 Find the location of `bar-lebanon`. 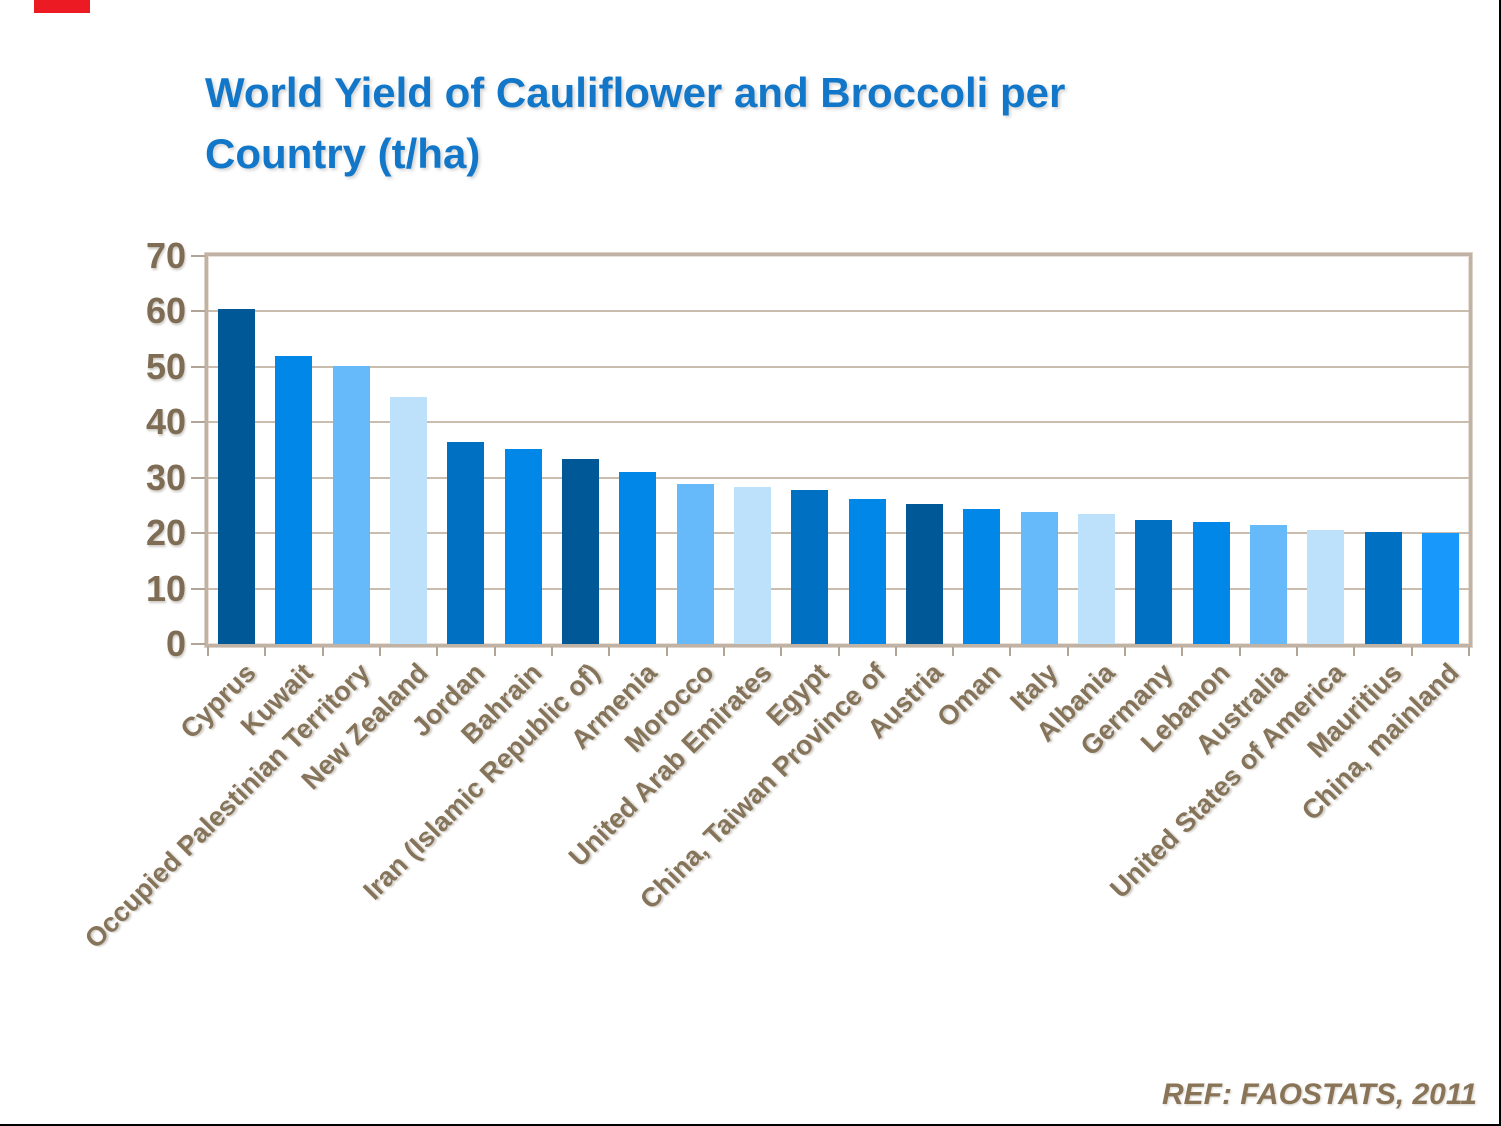

bar-lebanon is located at coordinates (1211, 582).